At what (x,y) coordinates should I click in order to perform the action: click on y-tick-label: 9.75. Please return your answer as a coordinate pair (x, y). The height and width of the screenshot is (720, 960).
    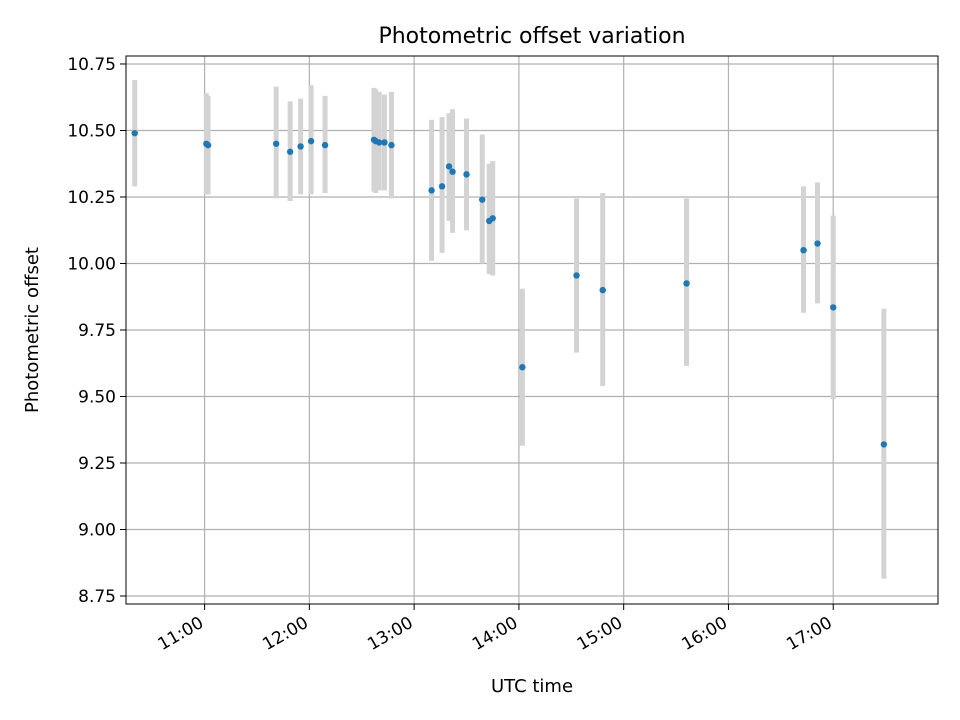
    Looking at the image, I should click on (97, 331).